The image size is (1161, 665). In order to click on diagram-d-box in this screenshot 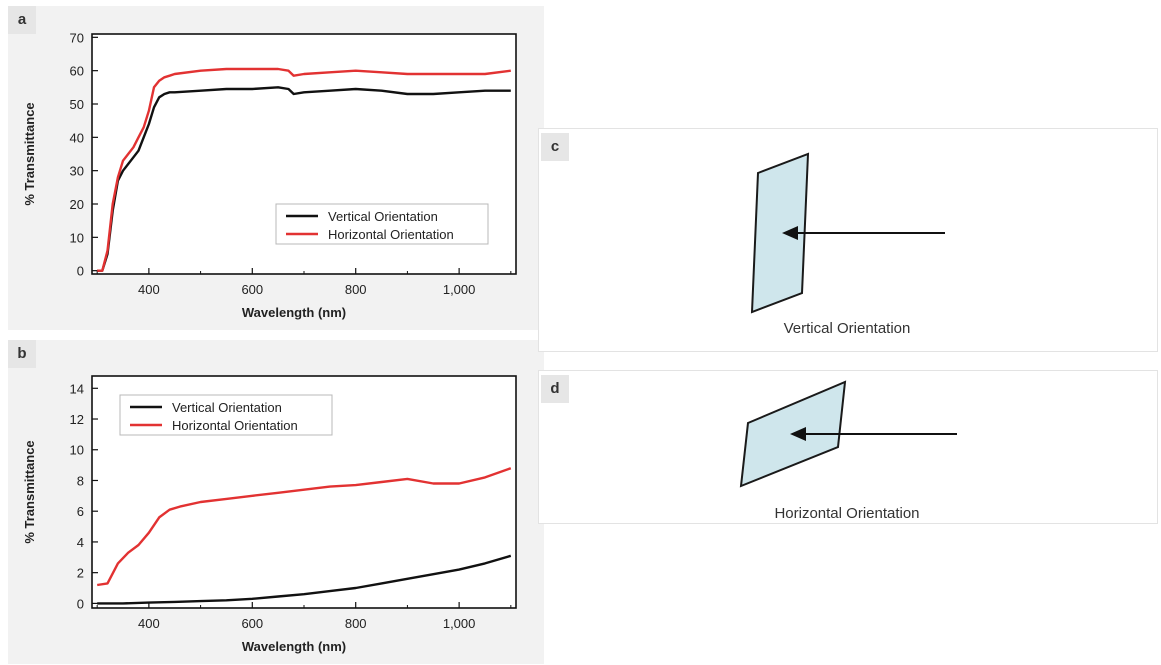, I will do `click(848, 447)`.